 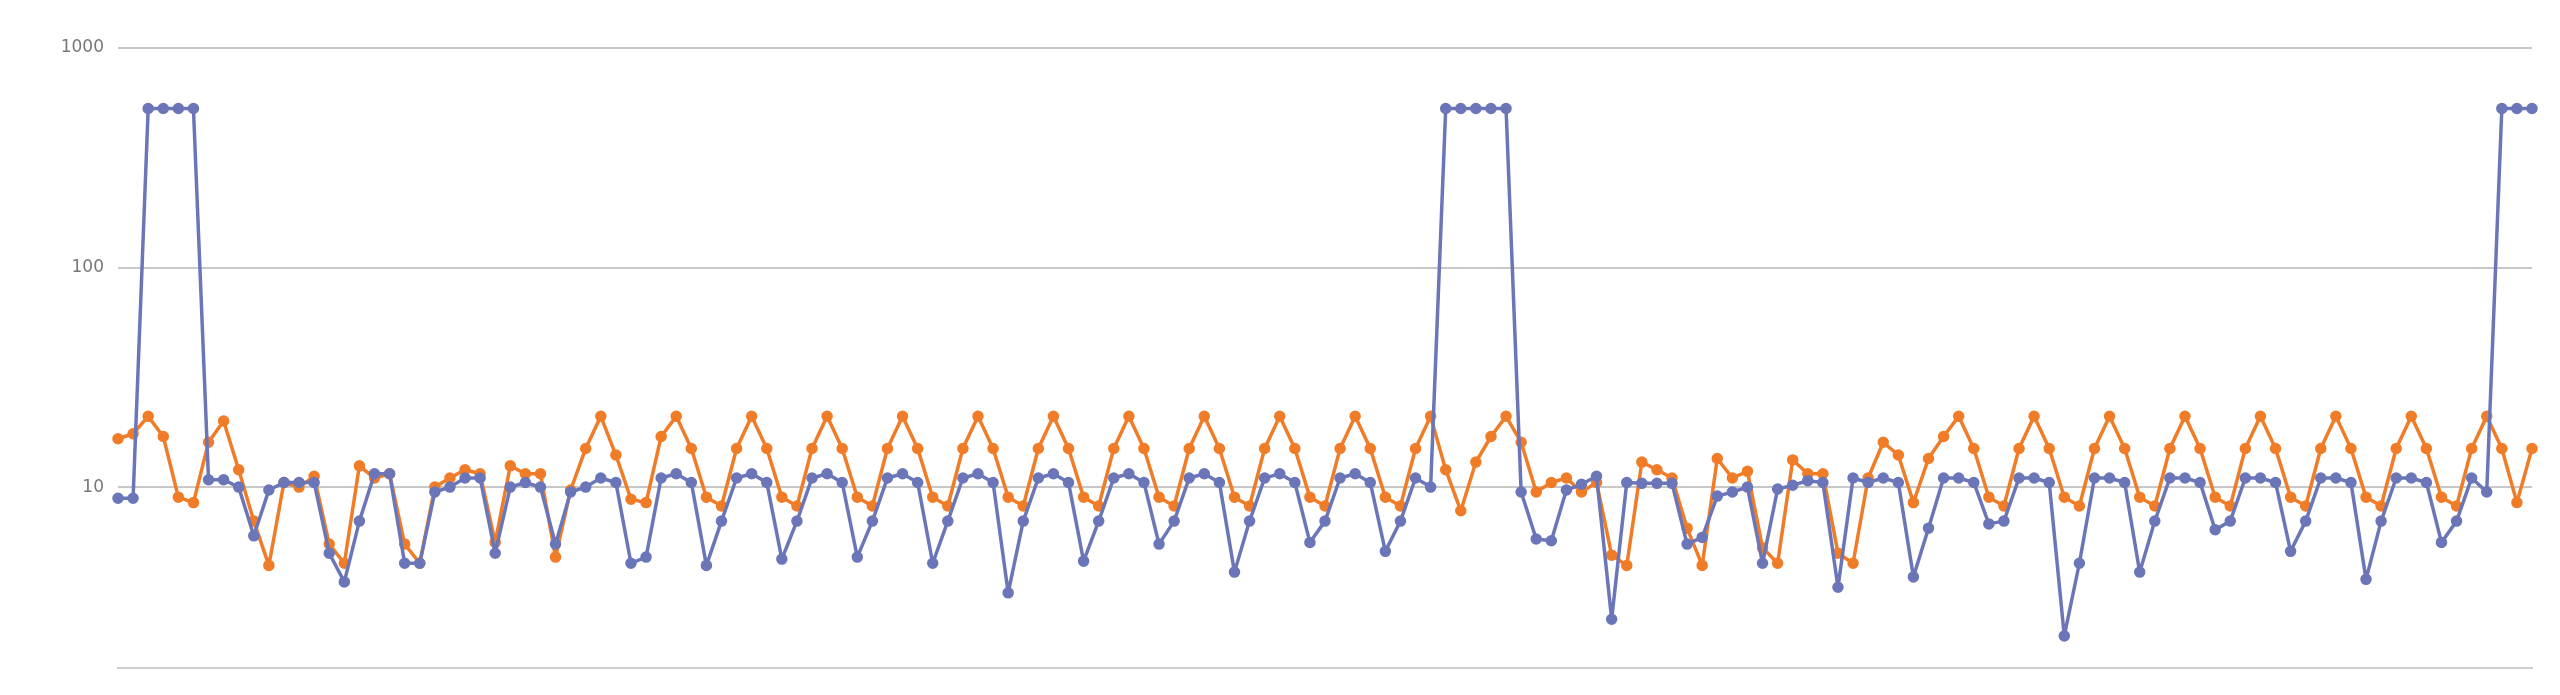 I want to click on y-tick-label: 10, so click(x=93, y=485).